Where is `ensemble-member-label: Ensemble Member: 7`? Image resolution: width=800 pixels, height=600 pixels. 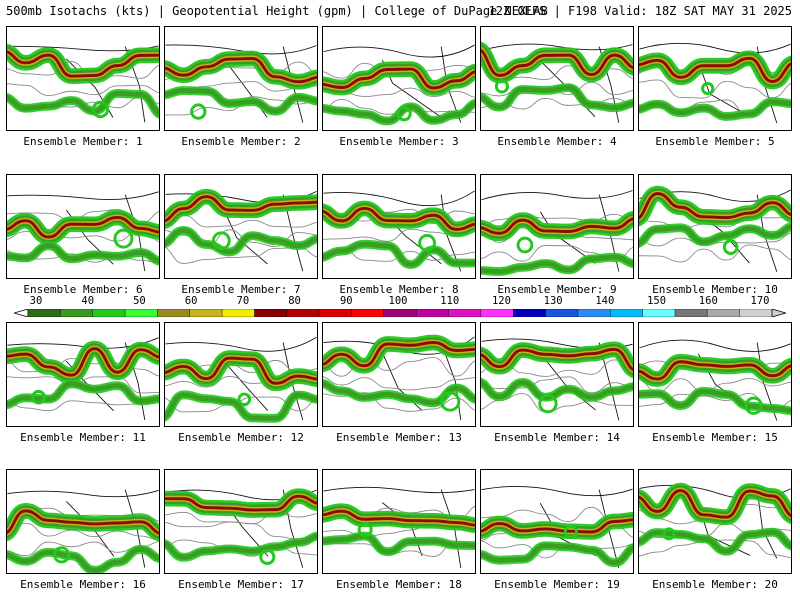 ensemble-member-label: Ensemble Member: 7 is located at coordinates (241, 289).